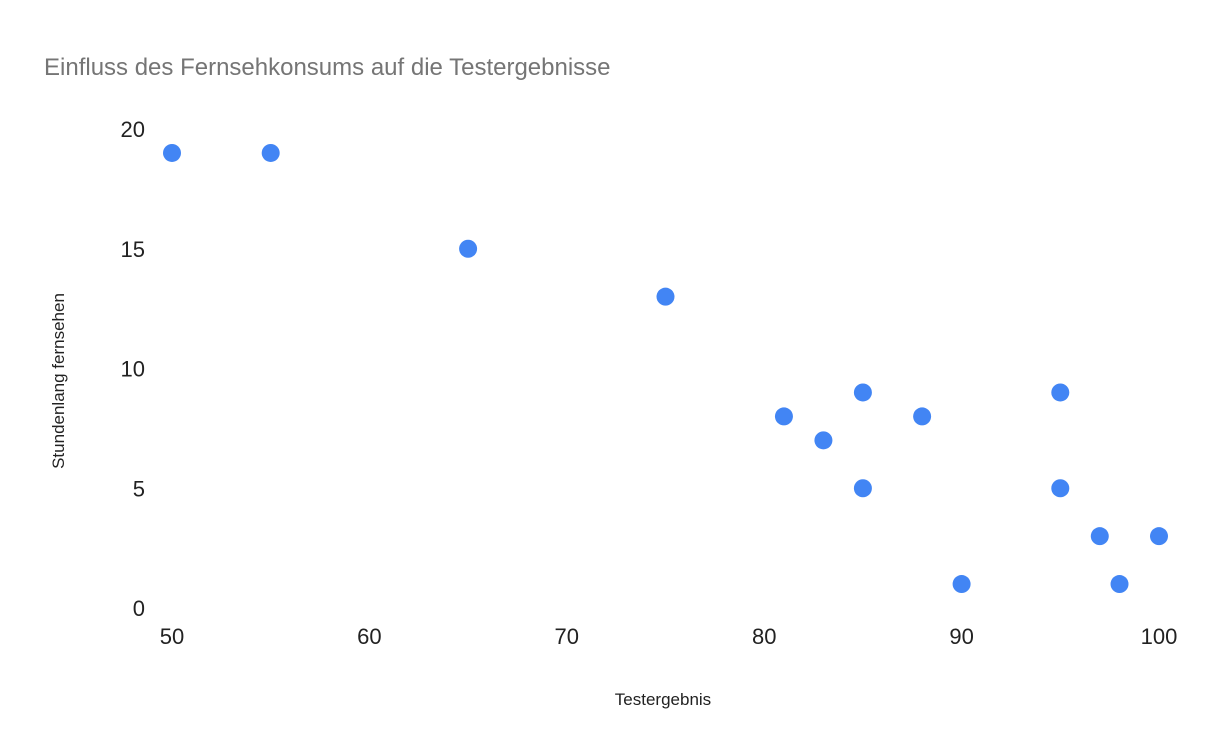  What do you see at coordinates (369, 636) in the screenshot?
I see `x-tick-label: 60` at bounding box center [369, 636].